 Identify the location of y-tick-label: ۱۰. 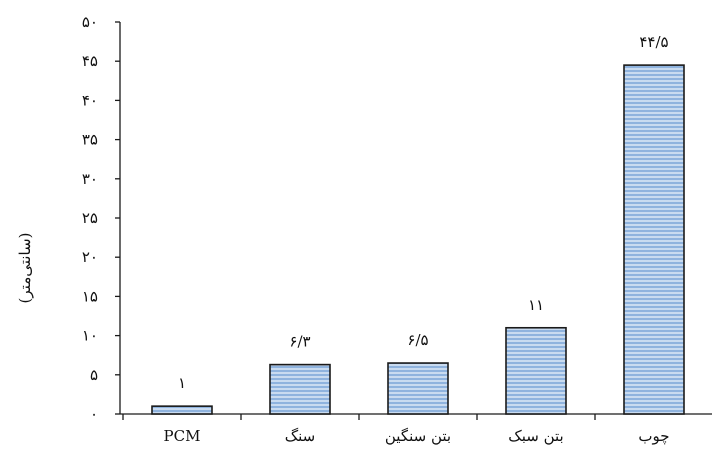
(90, 336).